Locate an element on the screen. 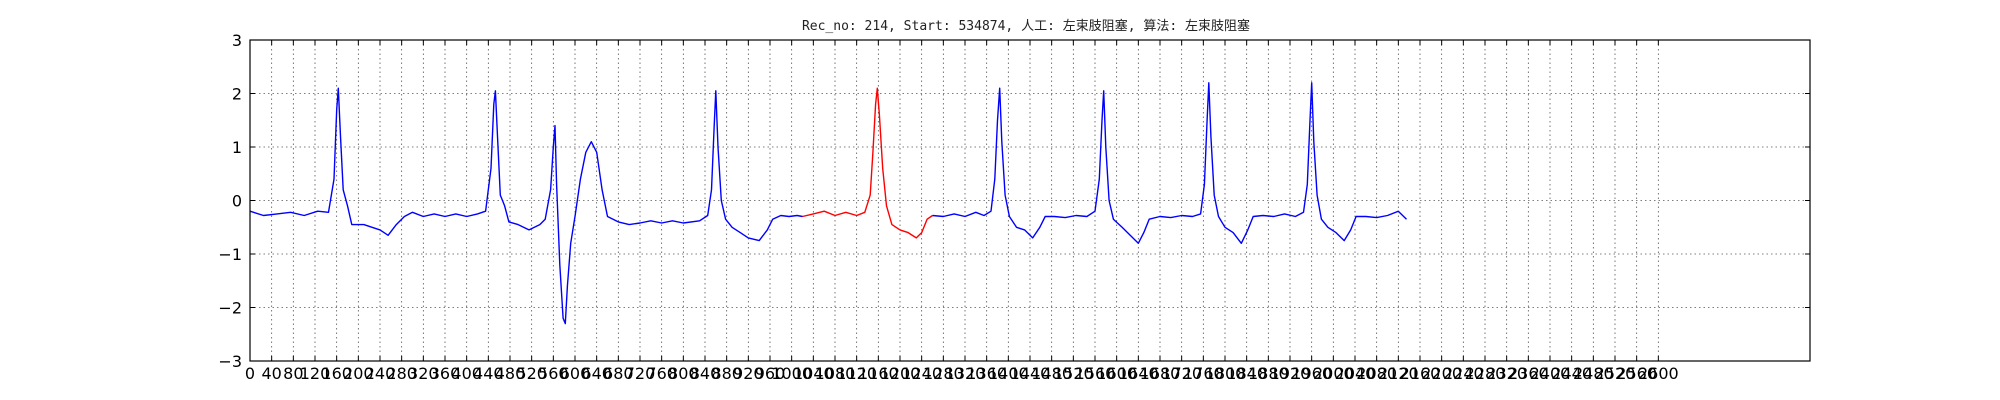 The height and width of the screenshot is (400, 2000). y-tick-label: −2 is located at coordinates (230, 308).